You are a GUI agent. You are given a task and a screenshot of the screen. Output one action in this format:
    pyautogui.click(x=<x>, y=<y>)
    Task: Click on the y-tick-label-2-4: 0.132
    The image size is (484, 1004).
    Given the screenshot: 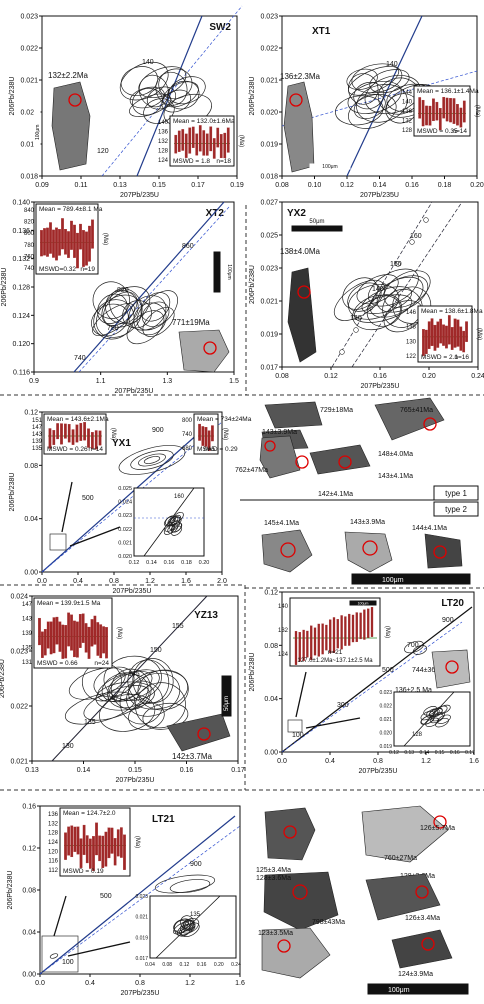 What is the action you would take?
    pyautogui.click(x=21, y=259)
    